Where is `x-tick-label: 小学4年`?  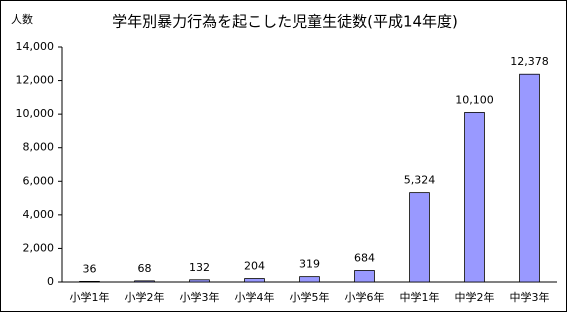 x-tick-label: 小学4年 is located at coordinates (255, 297).